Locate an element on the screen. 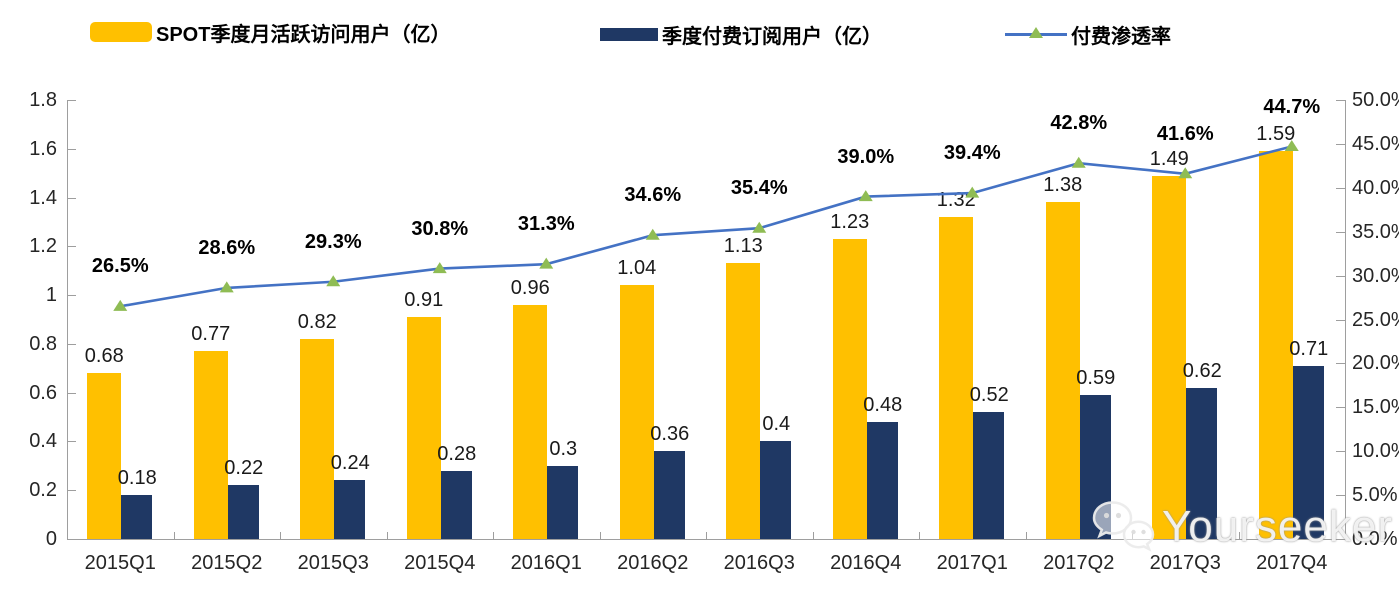 This screenshot has width=1399, height=596. subs-value-label: 0.59 is located at coordinates (1096, 378).